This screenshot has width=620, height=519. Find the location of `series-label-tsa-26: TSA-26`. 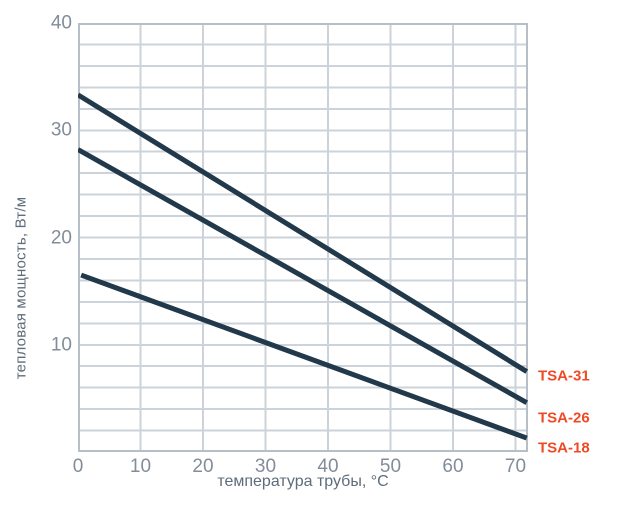

series-label-tsa-26: TSA-26 is located at coordinates (564, 418).